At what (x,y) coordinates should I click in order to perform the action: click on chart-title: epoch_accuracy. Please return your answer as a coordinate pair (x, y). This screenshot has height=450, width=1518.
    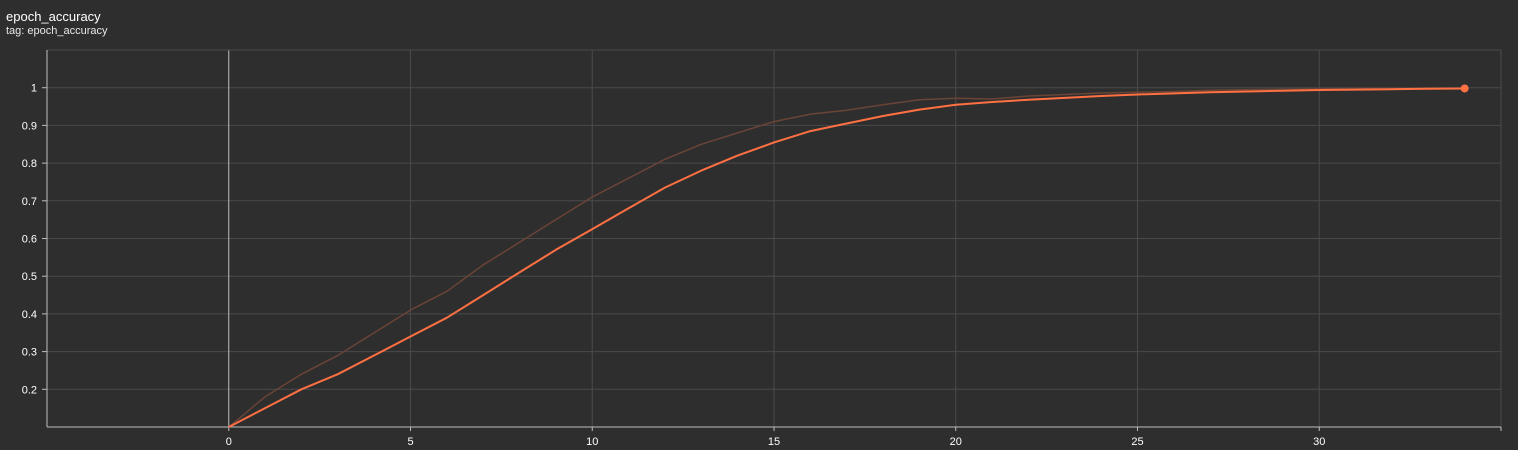
    Looking at the image, I should click on (53, 16).